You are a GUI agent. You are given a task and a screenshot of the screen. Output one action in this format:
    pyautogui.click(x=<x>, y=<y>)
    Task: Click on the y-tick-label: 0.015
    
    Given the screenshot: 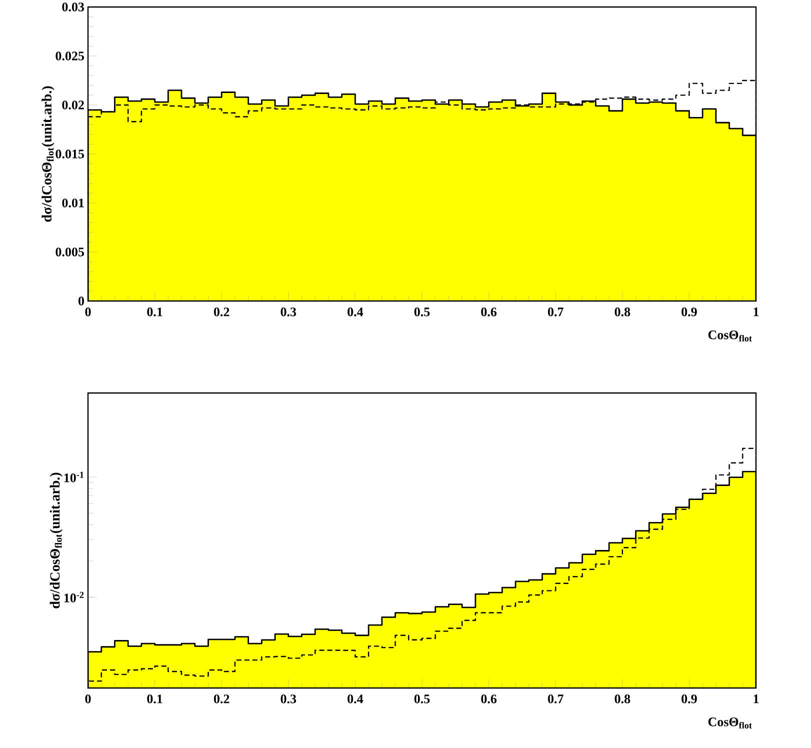 What is the action you would take?
    pyautogui.click(x=70, y=154)
    